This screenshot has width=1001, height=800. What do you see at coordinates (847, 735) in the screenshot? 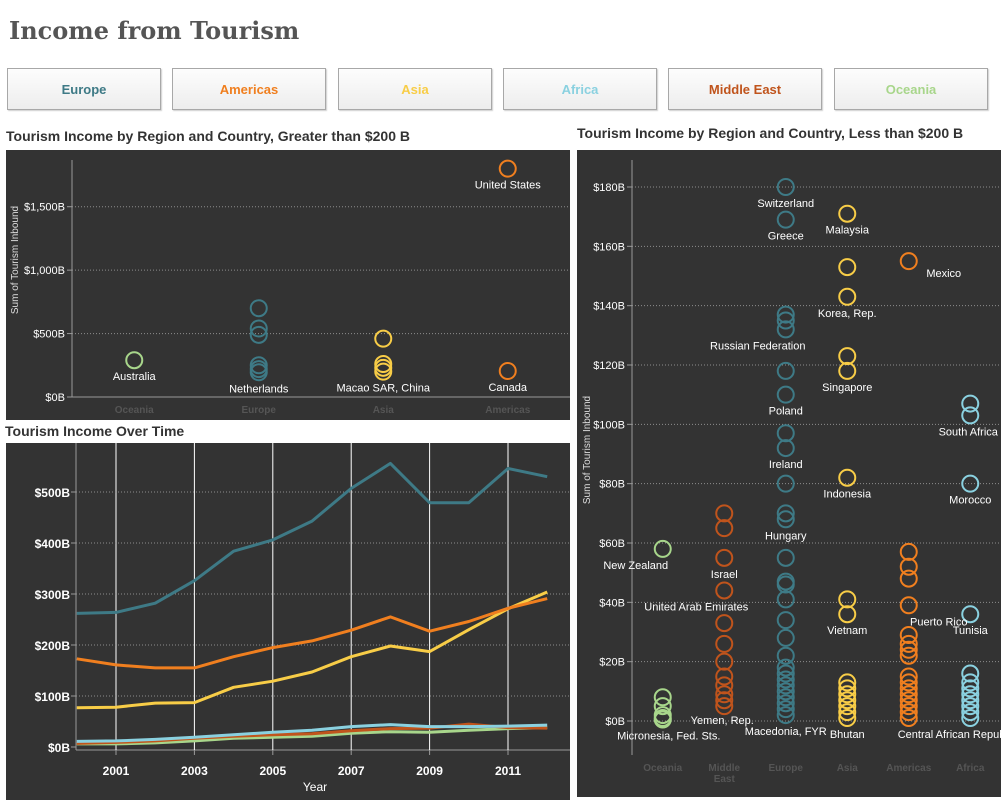
I see `data-label: Bhutan` at bounding box center [847, 735].